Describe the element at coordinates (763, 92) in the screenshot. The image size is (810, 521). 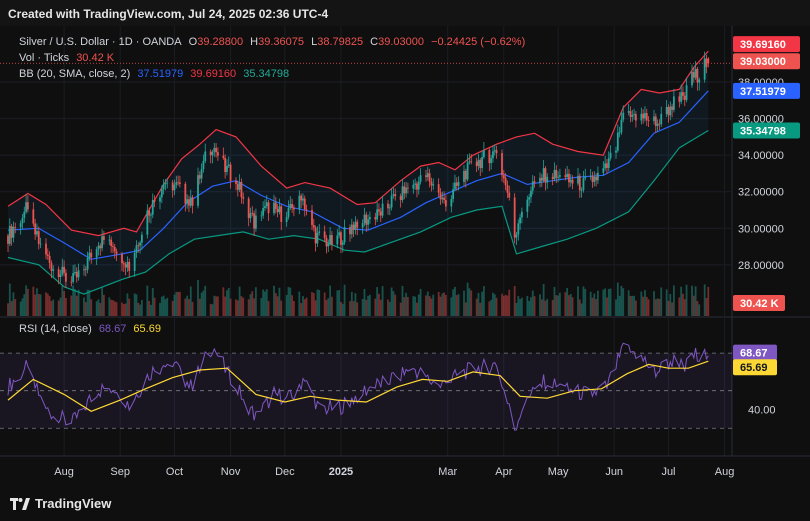
I see `price-tag-text: 37.51979` at that location.